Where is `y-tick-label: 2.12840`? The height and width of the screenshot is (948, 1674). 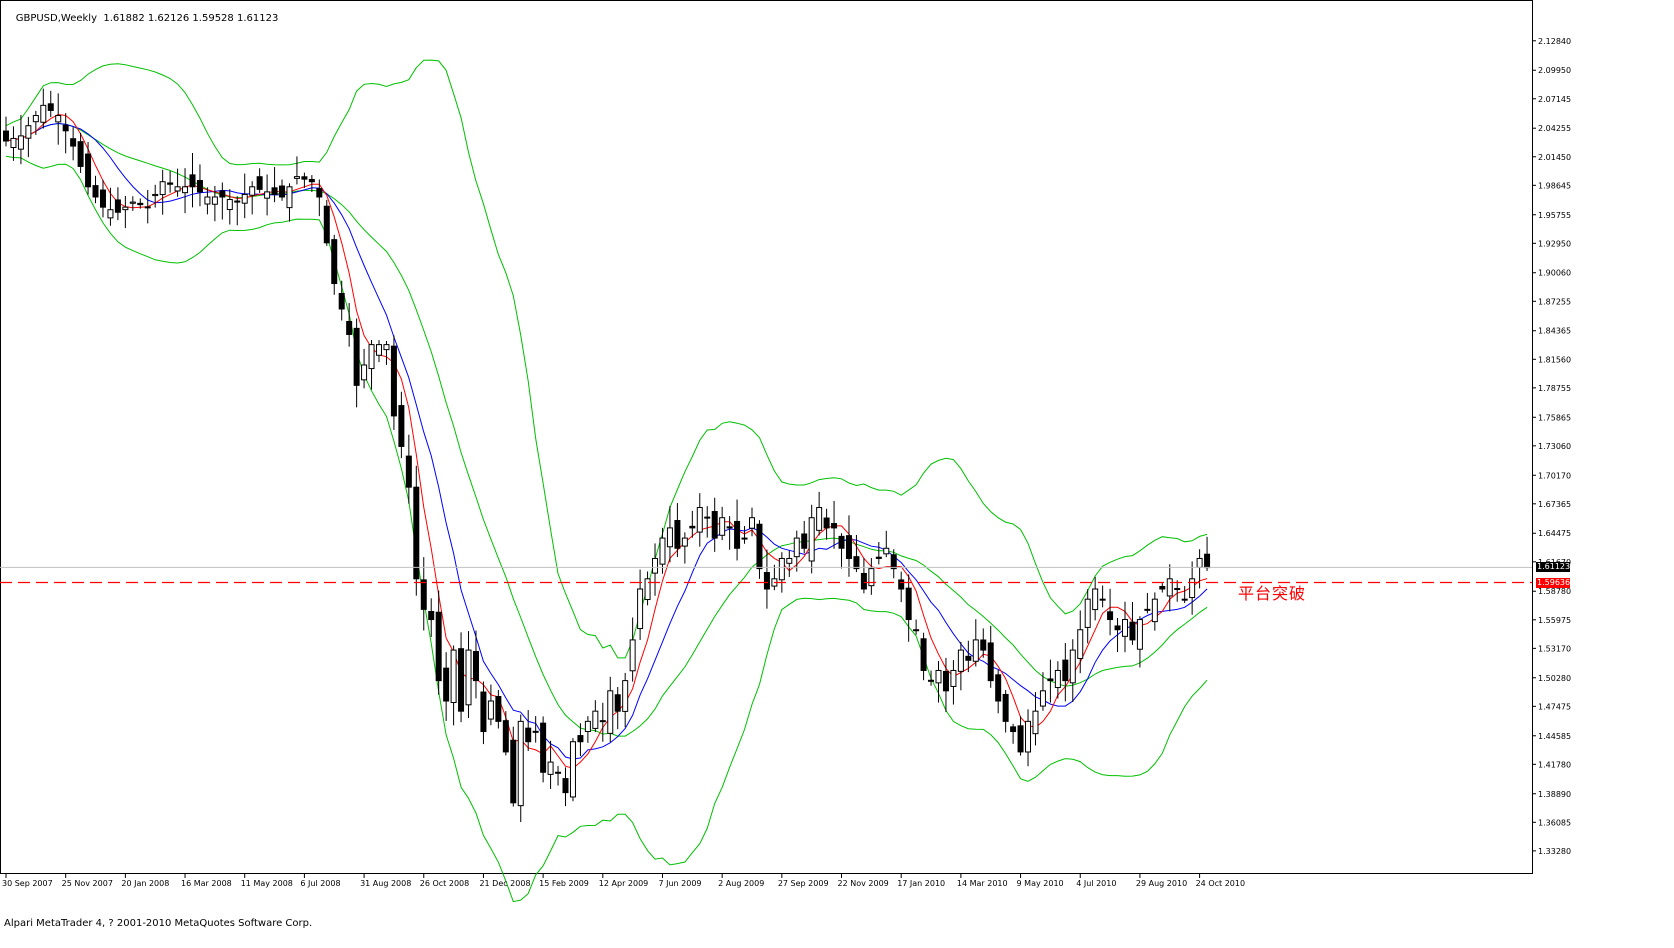
y-tick-label: 2.12840 is located at coordinates (1554, 41).